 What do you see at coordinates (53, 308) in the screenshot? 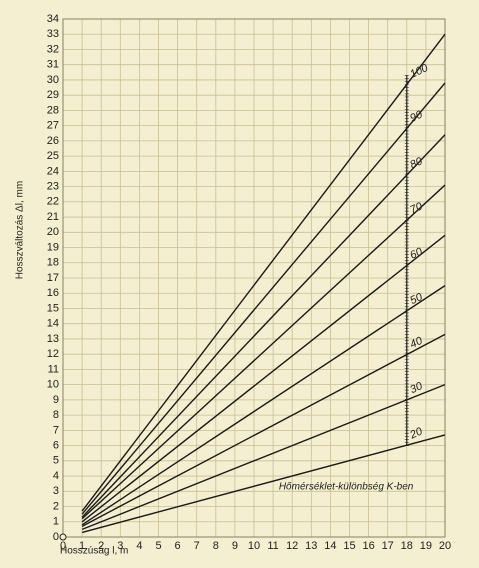
I see `y-tick-label: 15` at bounding box center [53, 308].